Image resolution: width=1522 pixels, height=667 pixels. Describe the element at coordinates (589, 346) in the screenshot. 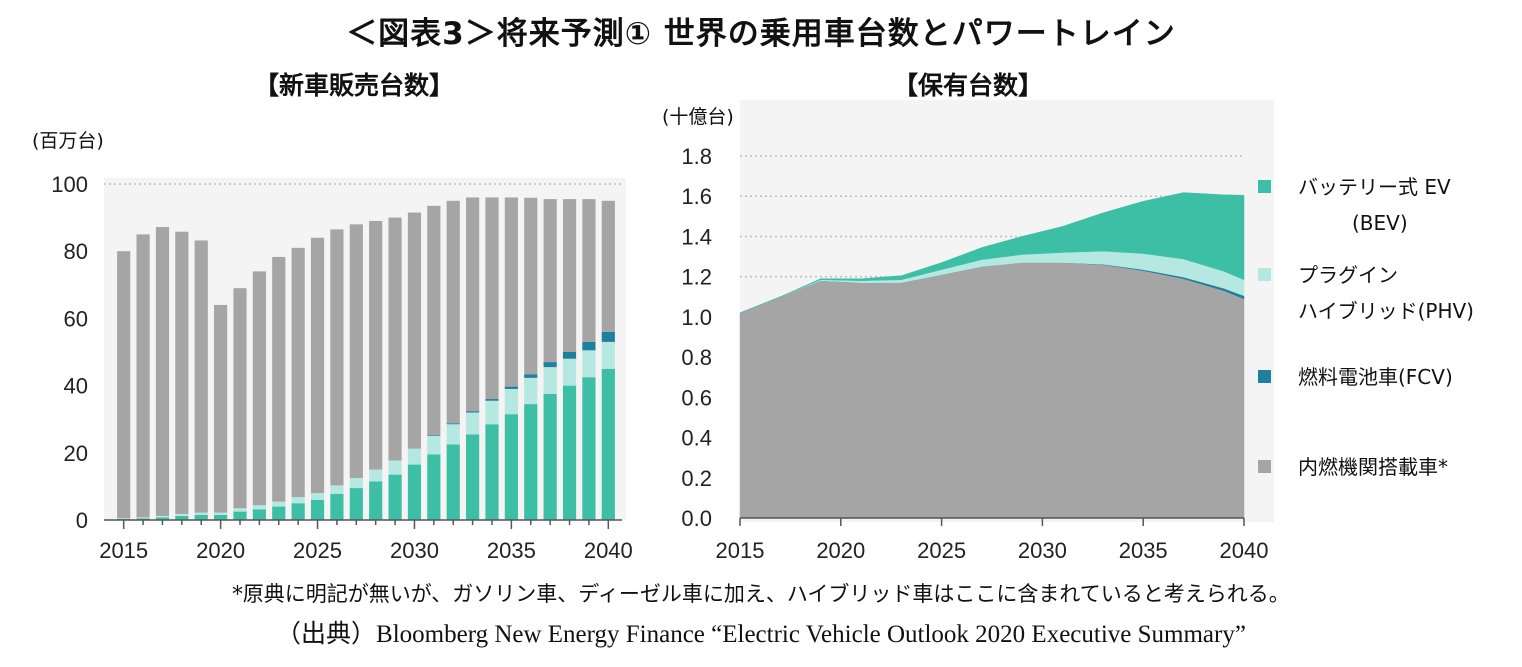

I see `left-bar-fcv-2039` at that location.